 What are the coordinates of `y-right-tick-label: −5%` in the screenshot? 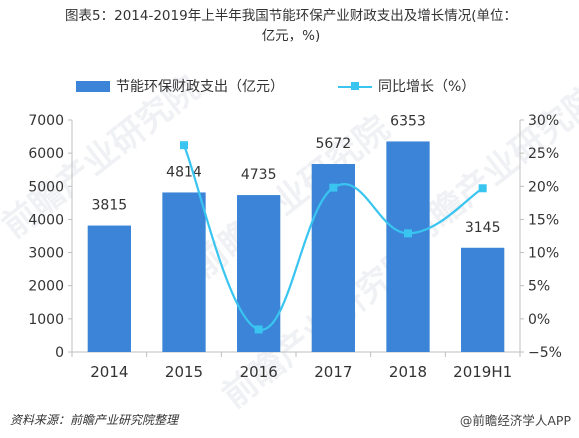 It's located at (545, 353).